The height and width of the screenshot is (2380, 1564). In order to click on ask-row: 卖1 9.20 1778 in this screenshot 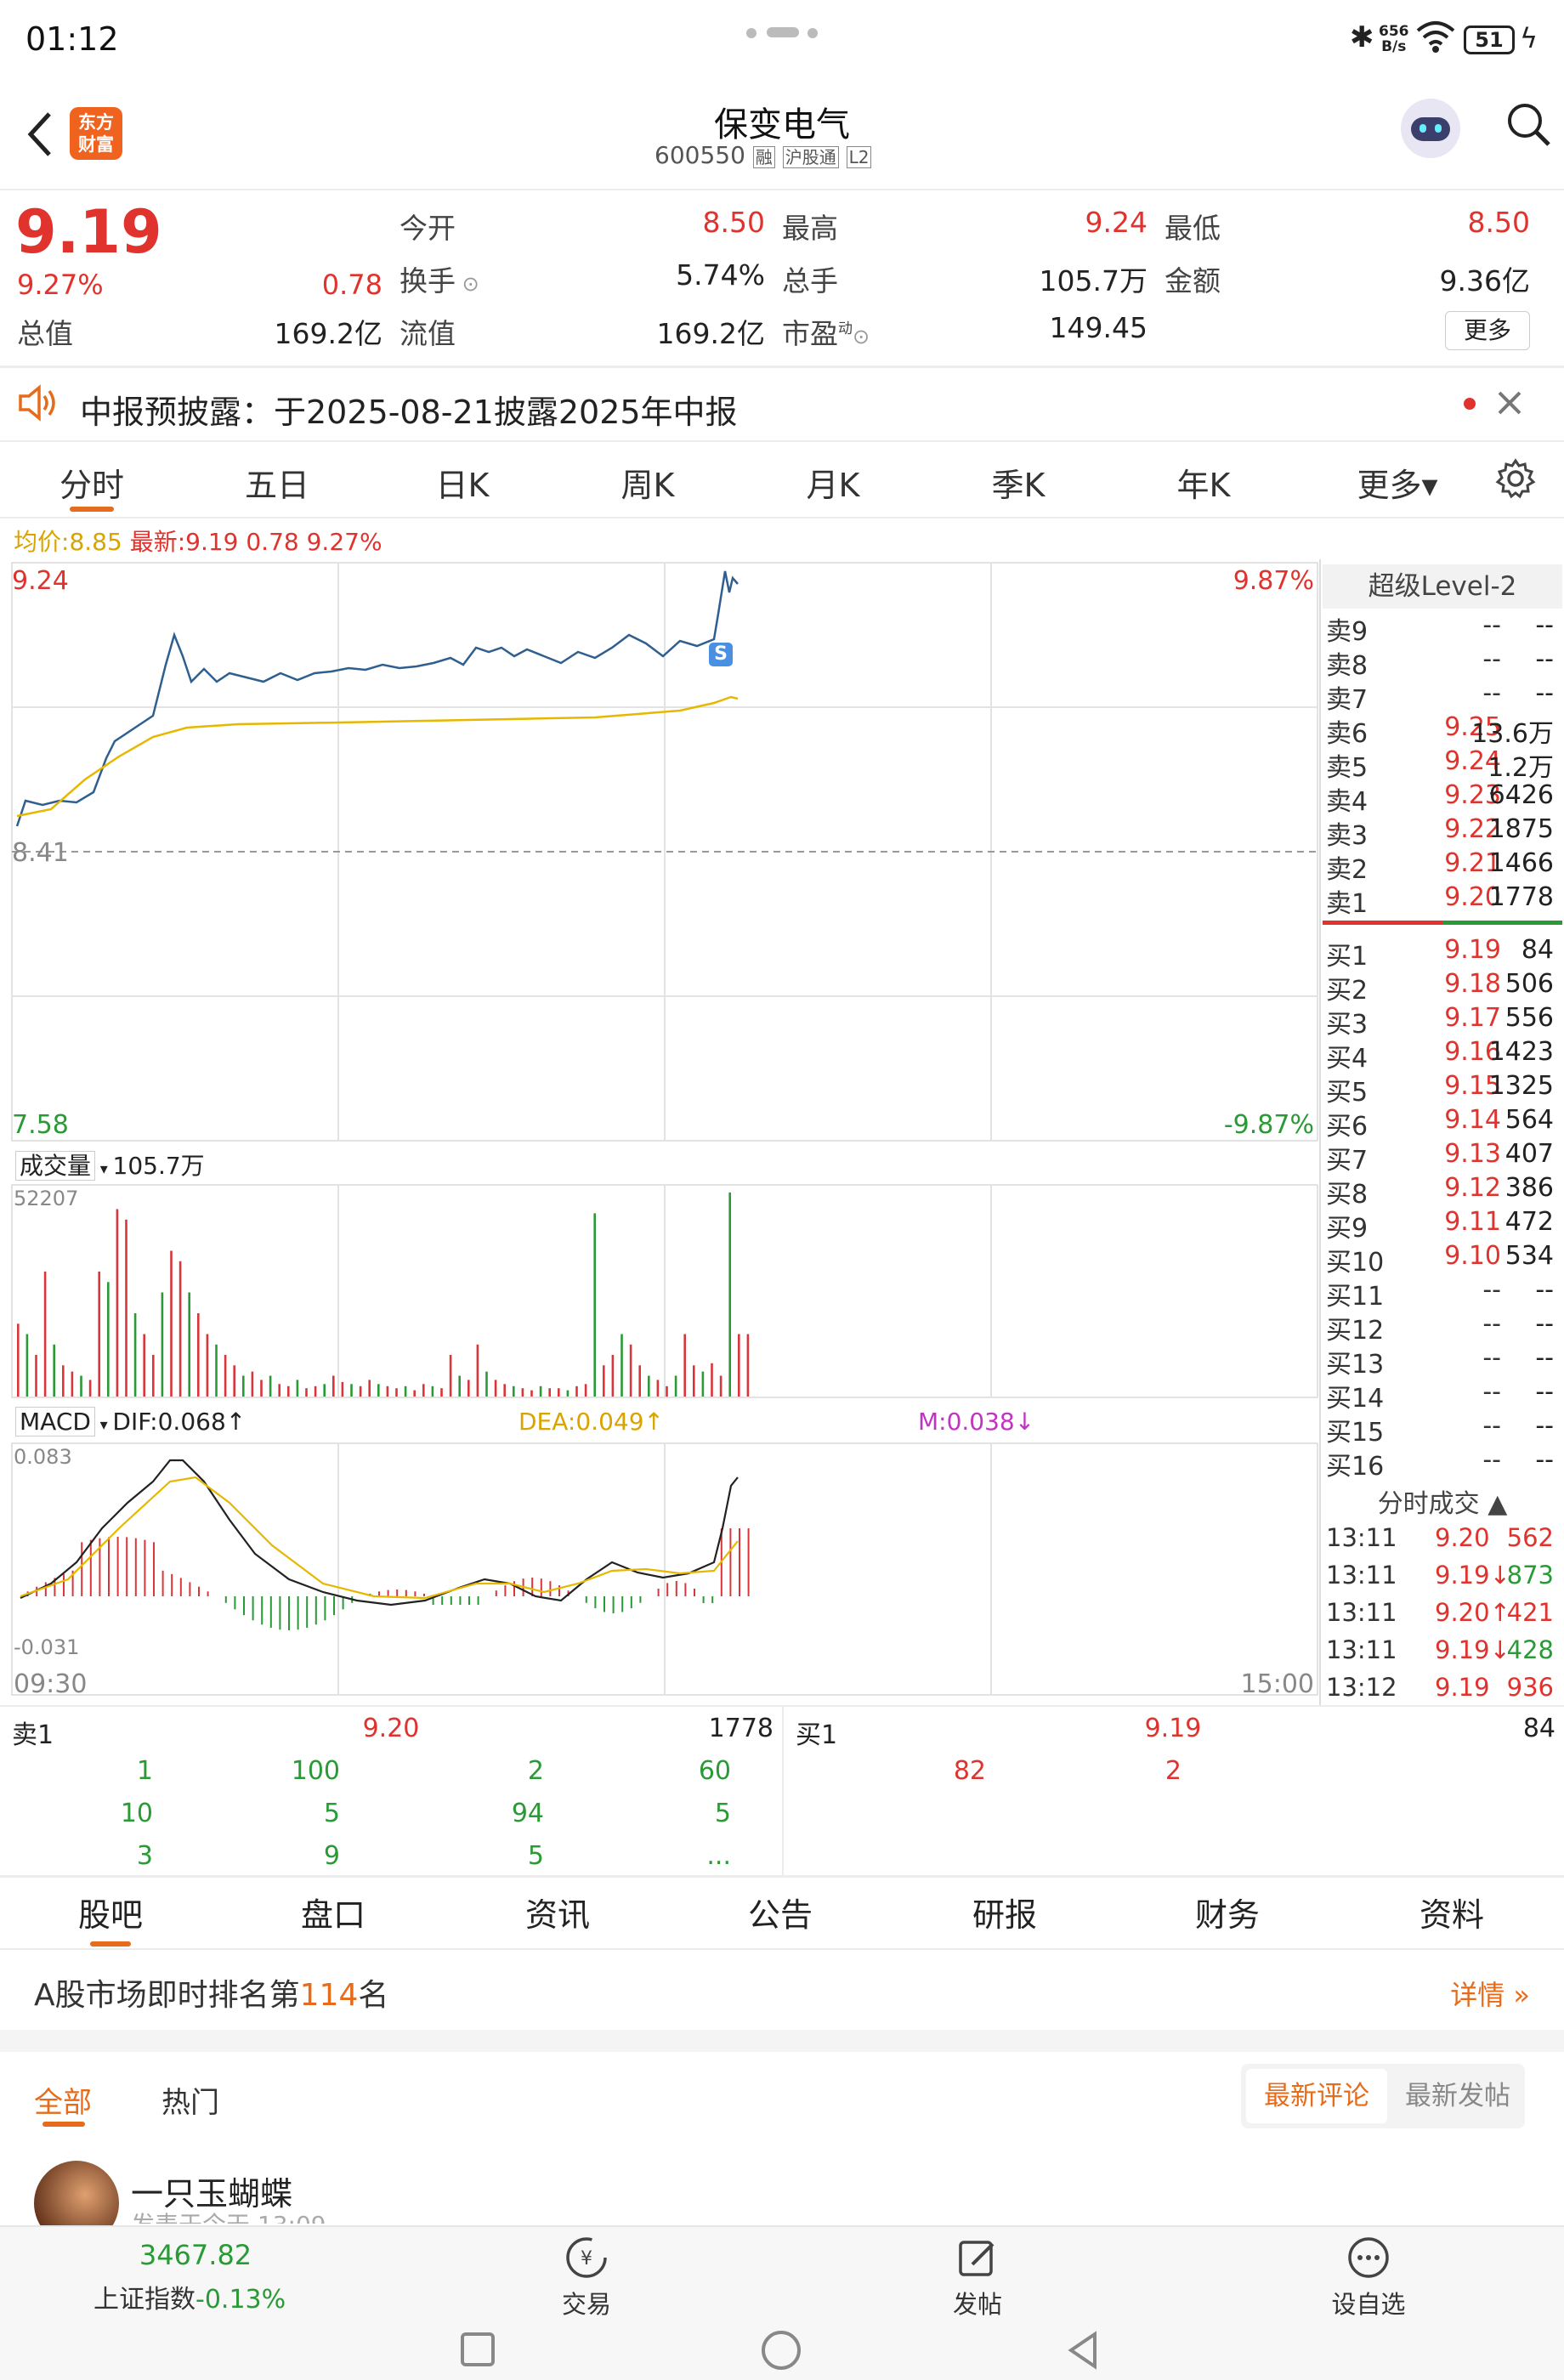, I will do `click(1442, 900)`.